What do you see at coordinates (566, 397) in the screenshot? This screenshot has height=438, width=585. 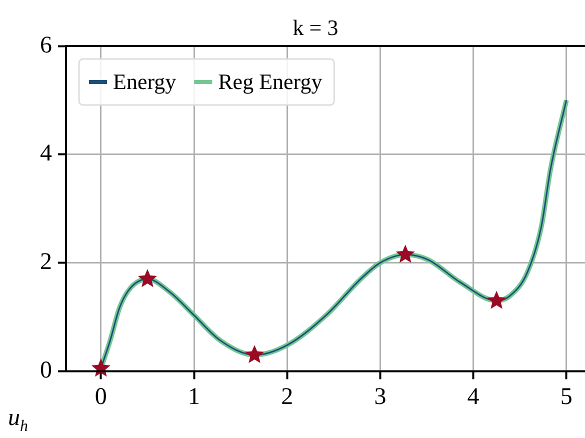 I see `x-tick-label: 5` at bounding box center [566, 397].